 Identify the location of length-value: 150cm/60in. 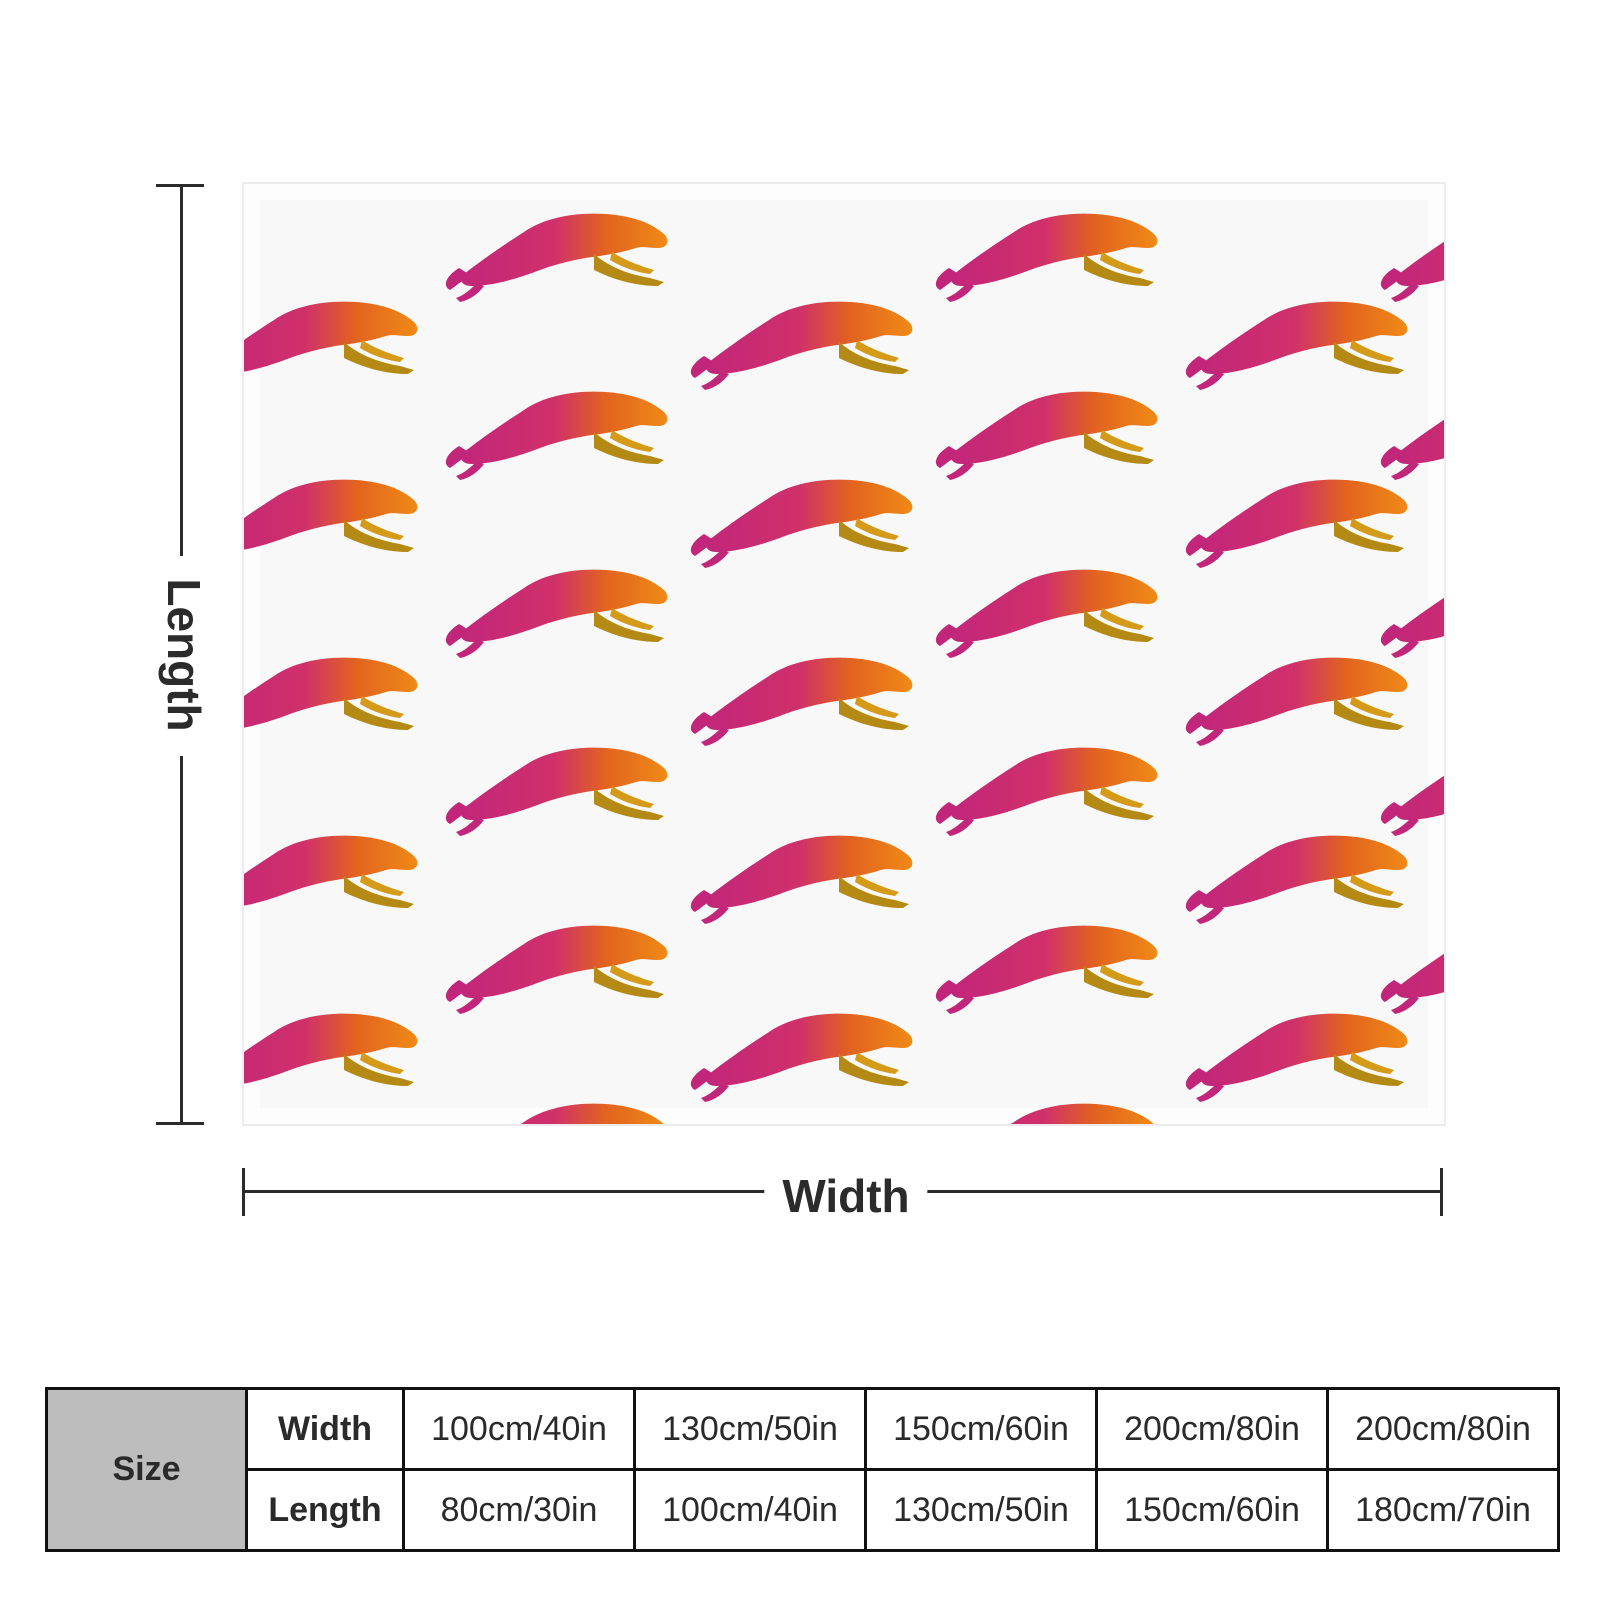
(1212, 1510).